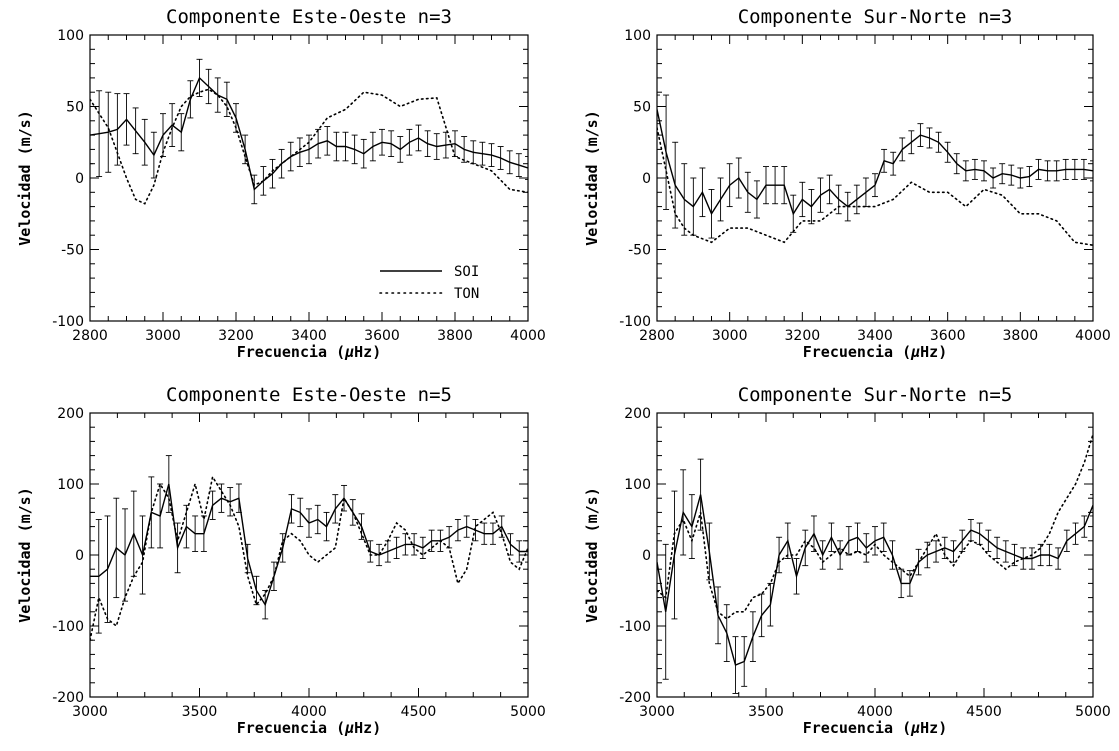 The width and height of the screenshot is (1119, 751). What do you see at coordinates (429, 283) in the screenshot?
I see `legend: SOI TON` at bounding box center [429, 283].